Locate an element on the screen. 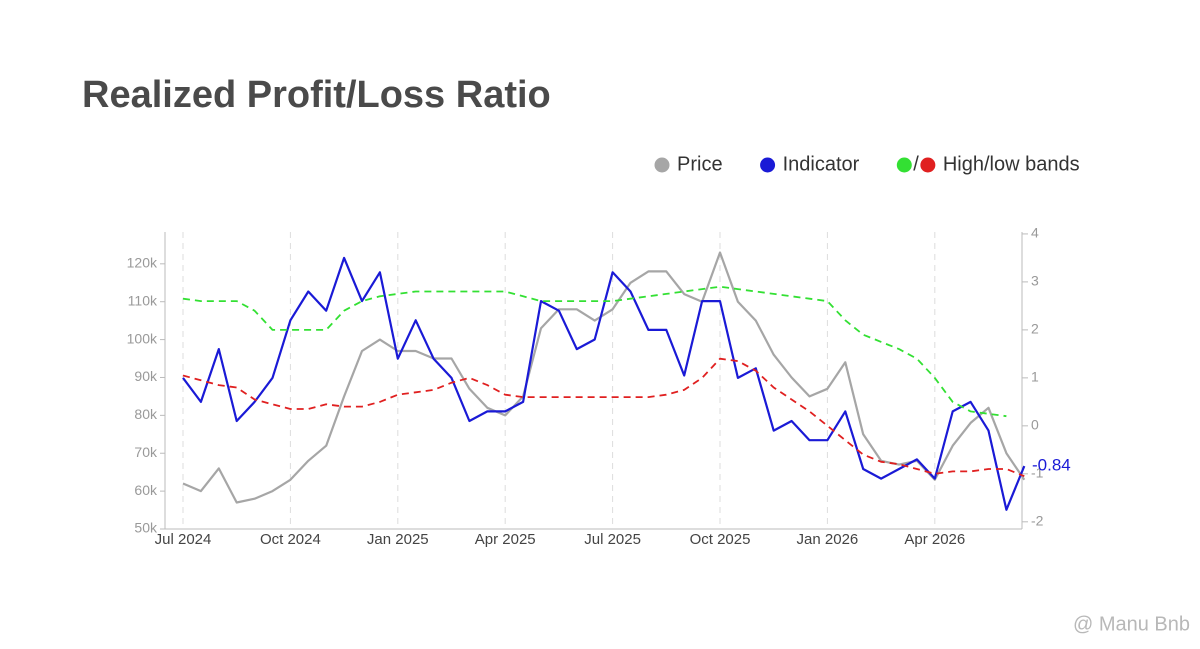 This screenshot has height=649, width=1200. legend-label: Price is located at coordinates (700, 164).